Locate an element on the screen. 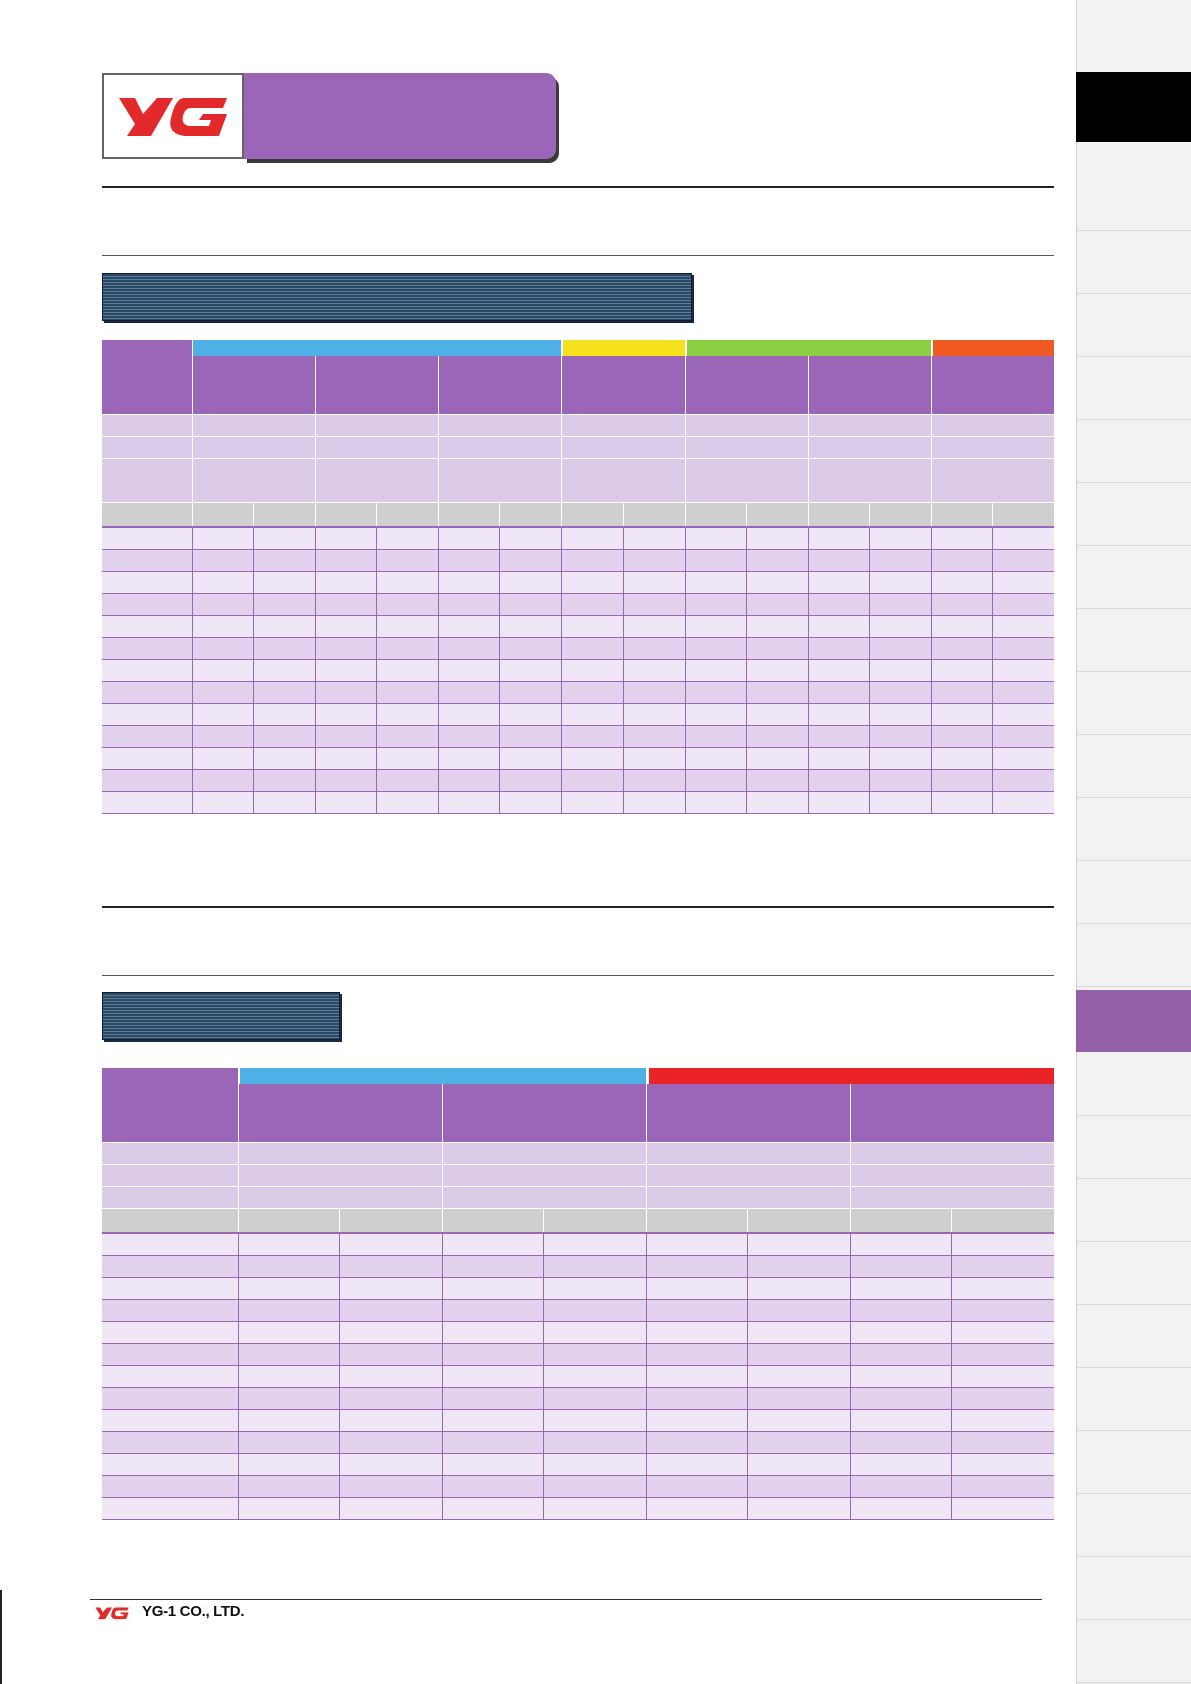 The image size is (1191, 1684). side-tab-current-section is located at coordinates (1133, 1021).